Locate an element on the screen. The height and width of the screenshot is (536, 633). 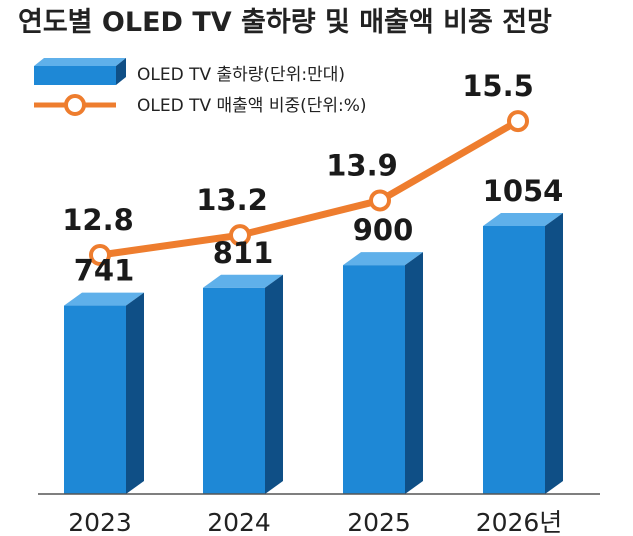
x-tick-label: 2025 is located at coordinates (379, 522).